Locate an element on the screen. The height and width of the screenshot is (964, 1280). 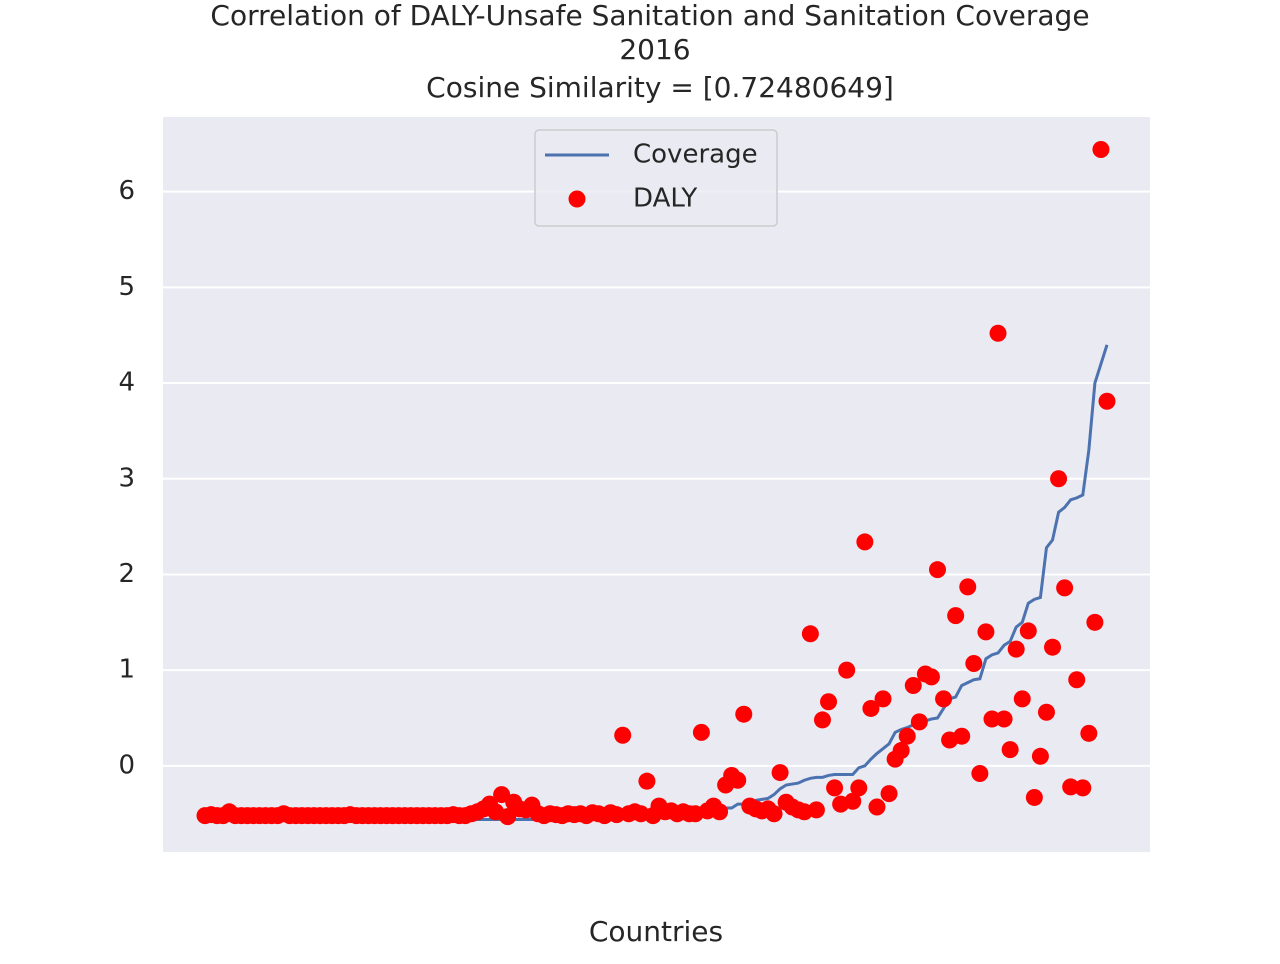
y-tick-label: 4 is located at coordinates (126, 383).